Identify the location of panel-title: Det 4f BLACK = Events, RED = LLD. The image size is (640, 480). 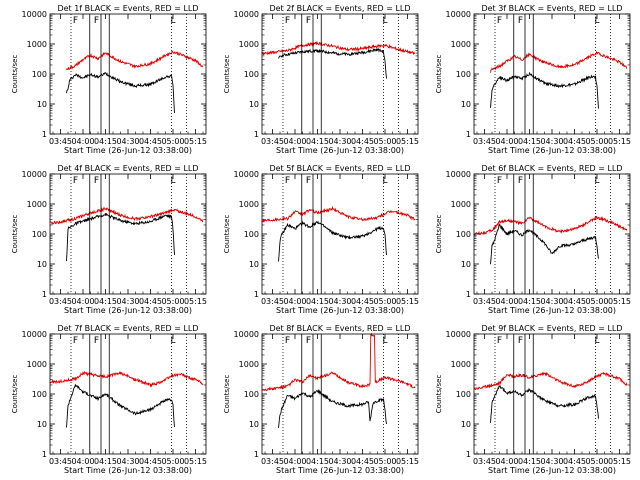
(127, 168).